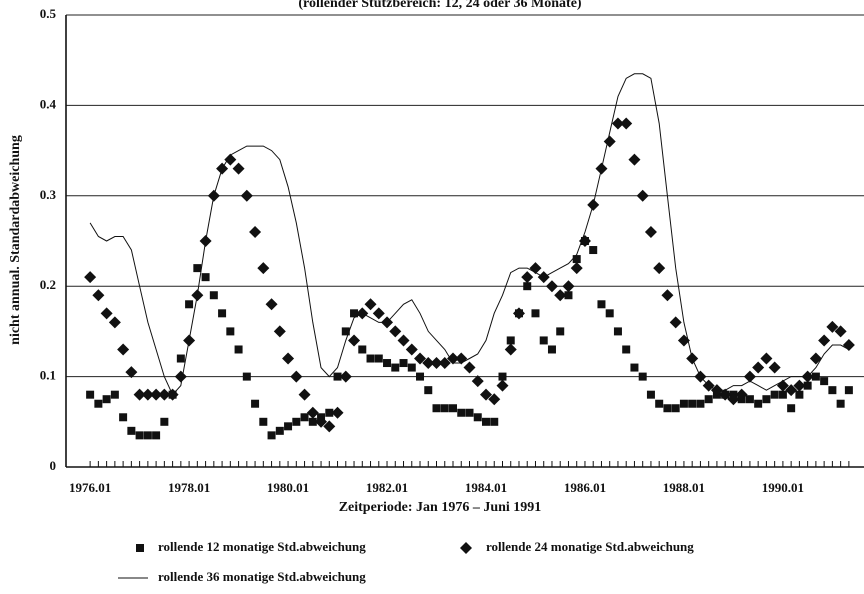 The height and width of the screenshot is (594, 864). I want to click on x-tick-label: 1986.01, so click(585, 487).